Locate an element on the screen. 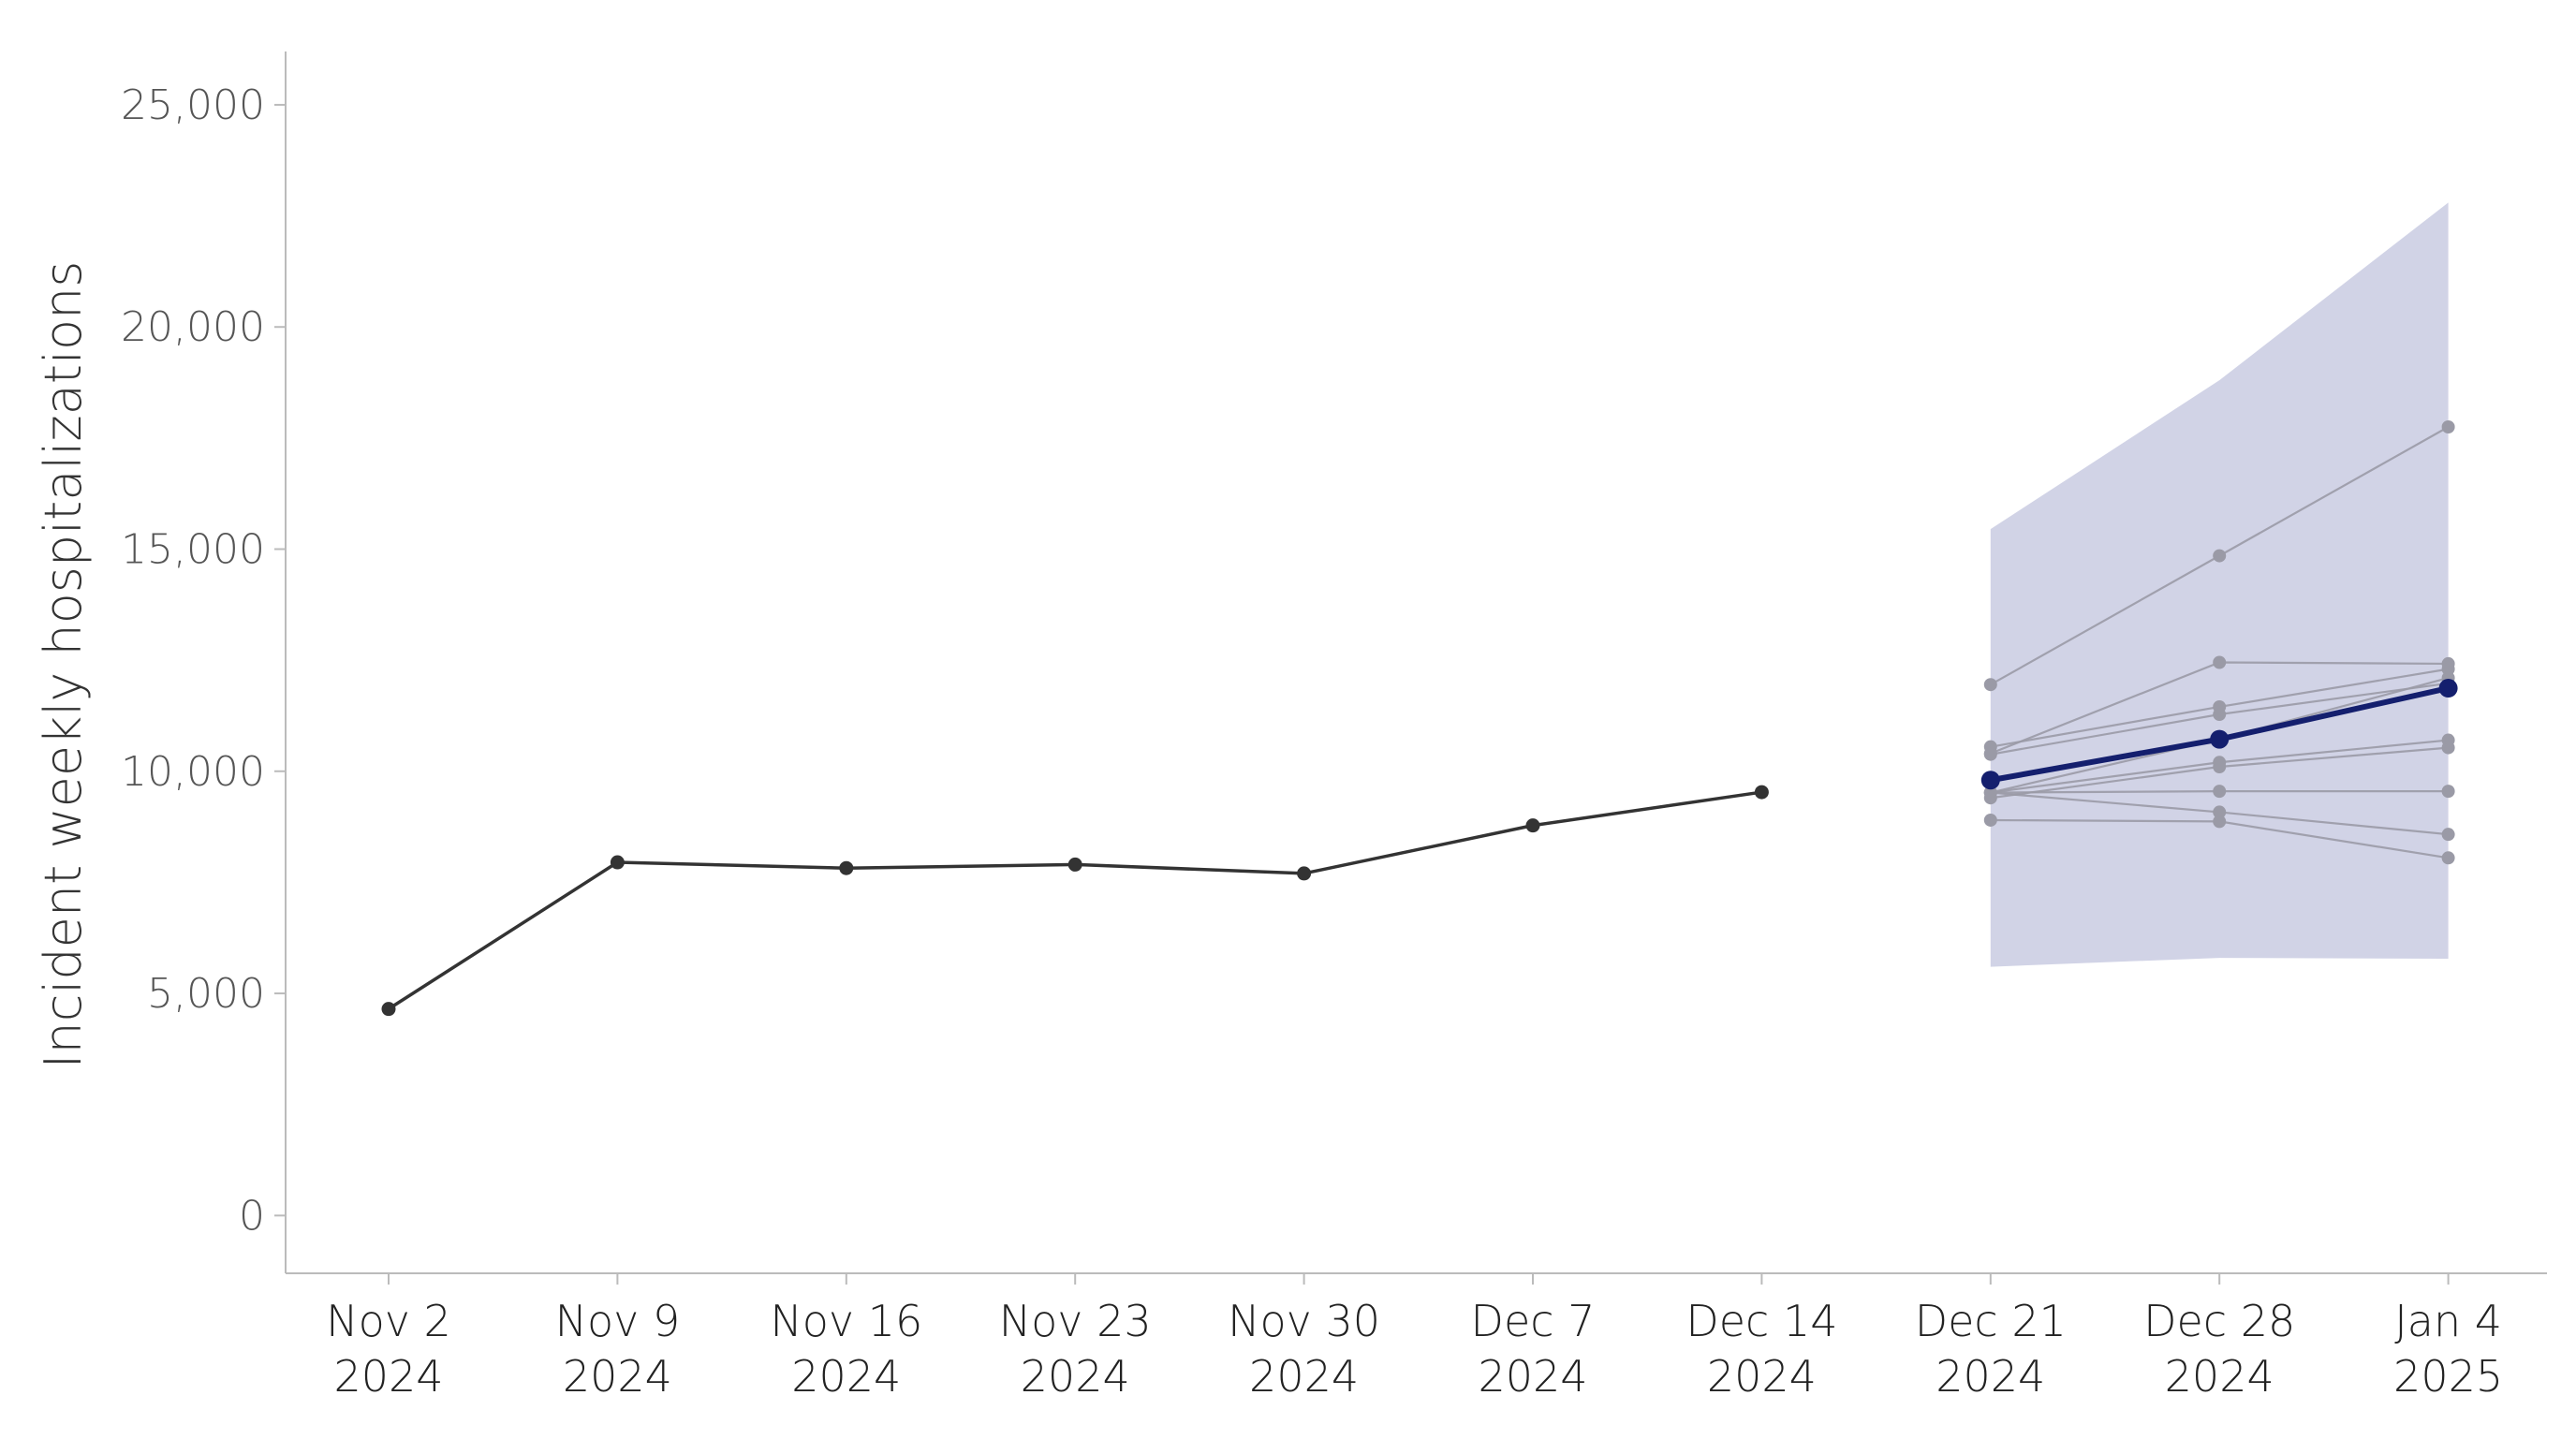  observed-line is located at coordinates (1075, 901).